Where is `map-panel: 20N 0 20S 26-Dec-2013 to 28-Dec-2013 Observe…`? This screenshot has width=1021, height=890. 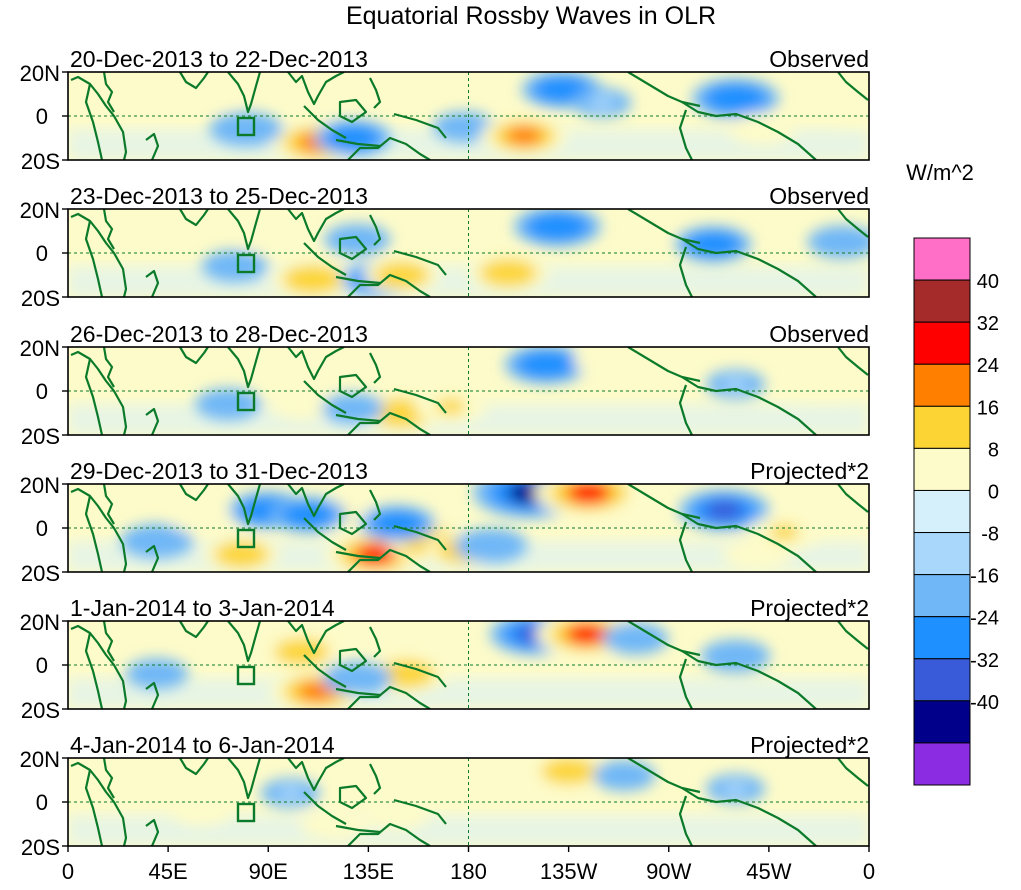
map-panel: 20N 0 20S 26-Dec-2013 to 28-Dec-2013 Observe… is located at coordinates (445, 385).